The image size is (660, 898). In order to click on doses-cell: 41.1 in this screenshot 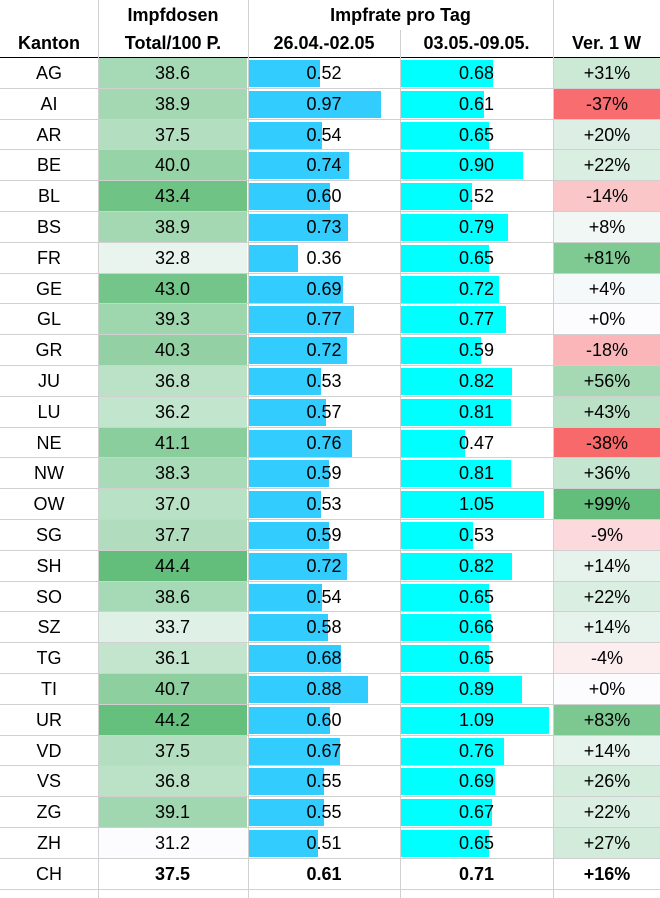, I will do `click(172, 442)`.